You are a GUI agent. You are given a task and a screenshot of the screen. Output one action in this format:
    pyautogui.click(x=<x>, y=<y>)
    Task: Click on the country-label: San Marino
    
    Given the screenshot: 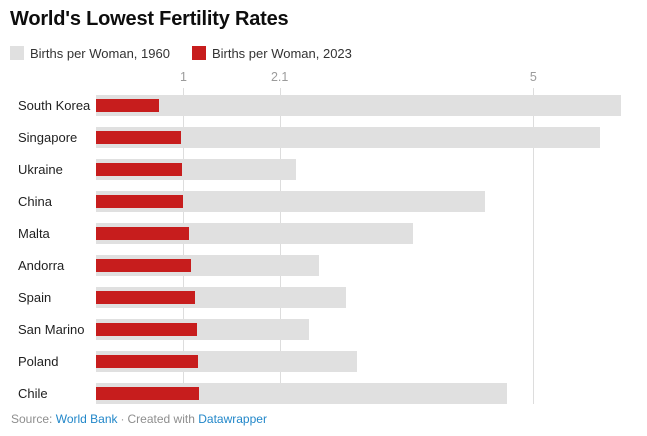 What is the action you would take?
    pyautogui.click(x=51, y=329)
    